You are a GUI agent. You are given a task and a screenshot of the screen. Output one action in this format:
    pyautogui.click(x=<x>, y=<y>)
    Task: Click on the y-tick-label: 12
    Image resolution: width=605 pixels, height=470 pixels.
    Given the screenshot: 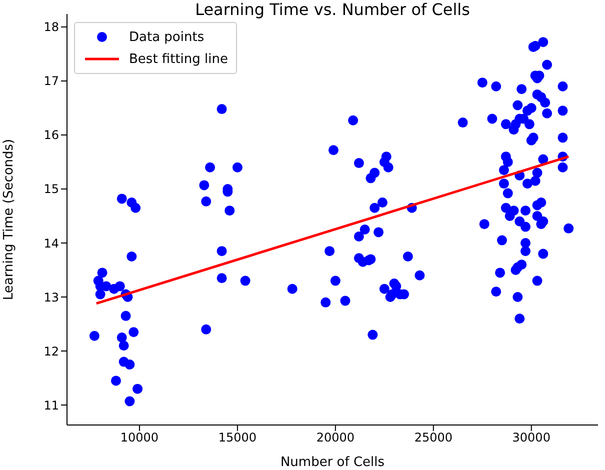 What is the action you would take?
    pyautogui.click(x=51, y=351)
    